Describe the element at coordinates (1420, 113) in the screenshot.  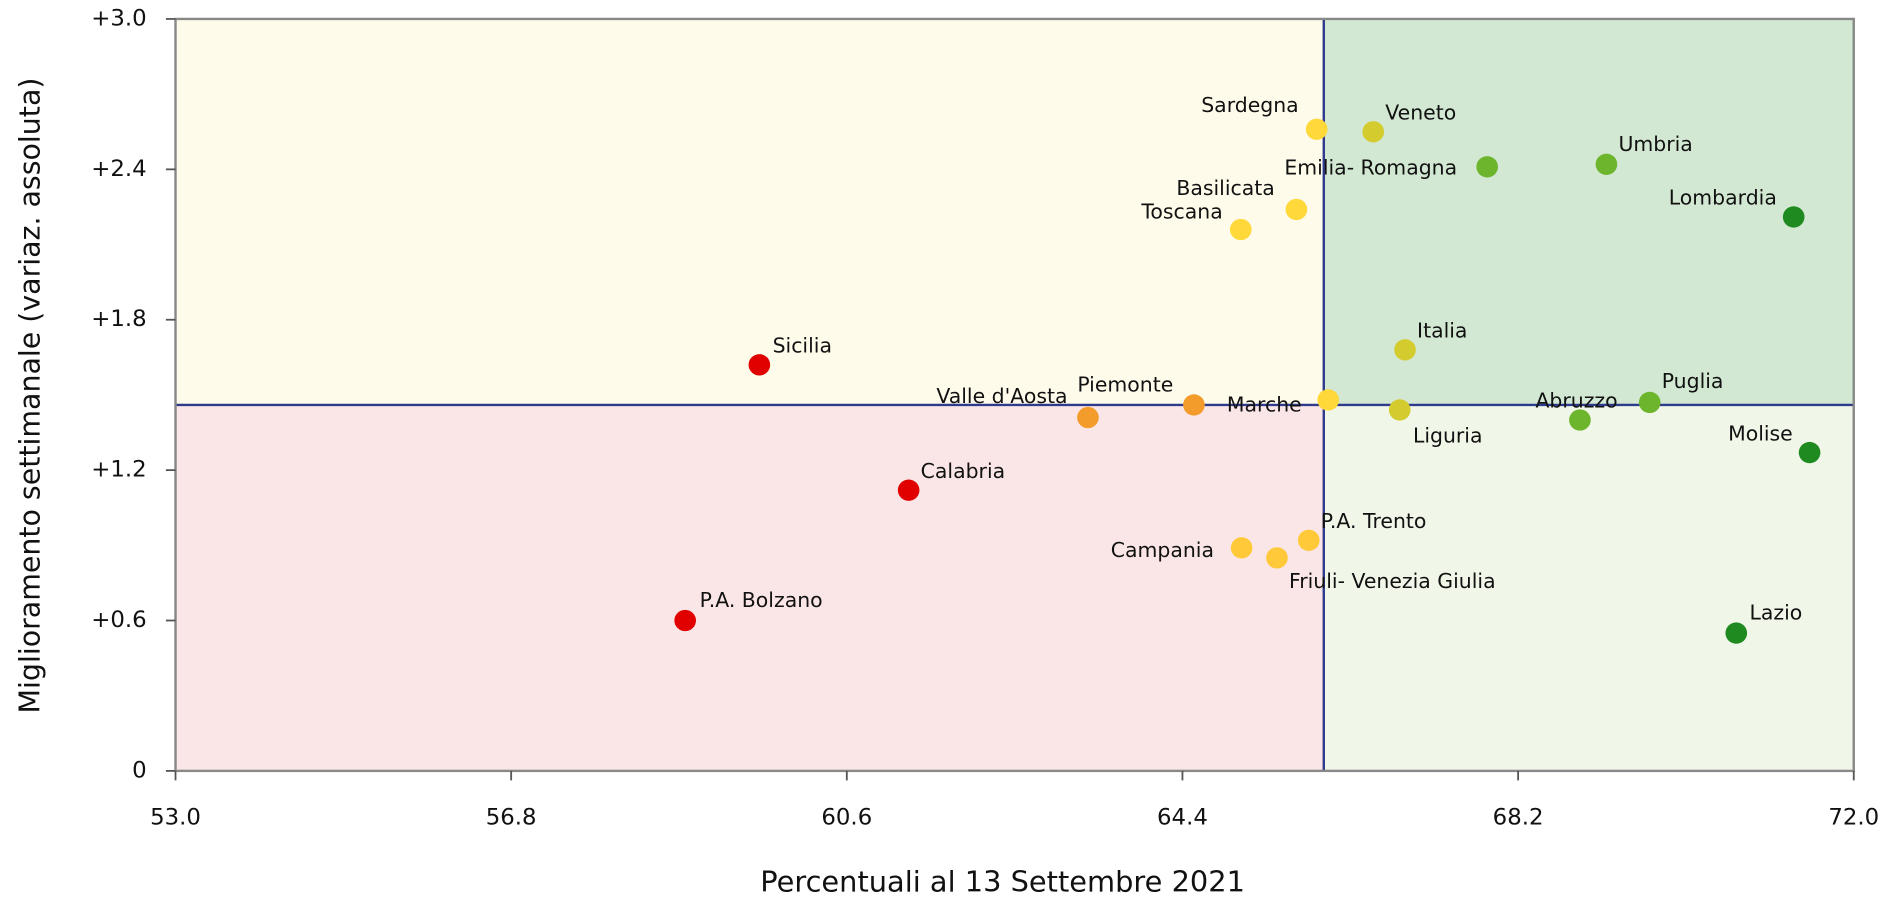
I see `point-label: Veneto` at that location.